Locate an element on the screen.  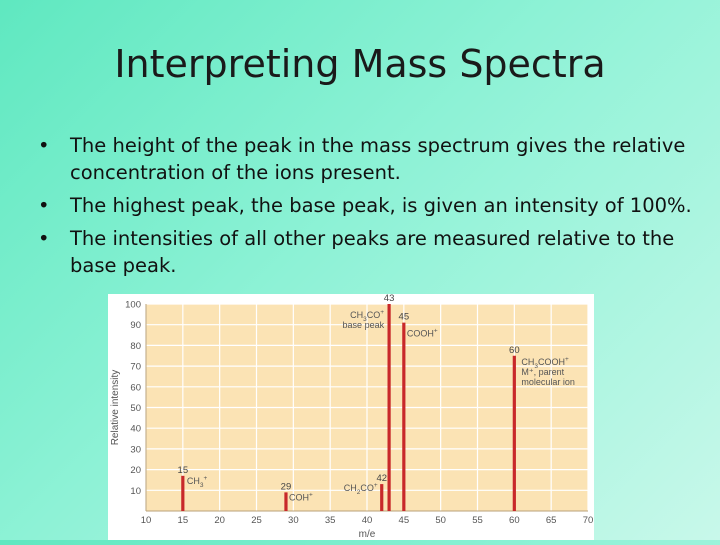
x-tick-label: 55 is located at coordinates (477, 520).